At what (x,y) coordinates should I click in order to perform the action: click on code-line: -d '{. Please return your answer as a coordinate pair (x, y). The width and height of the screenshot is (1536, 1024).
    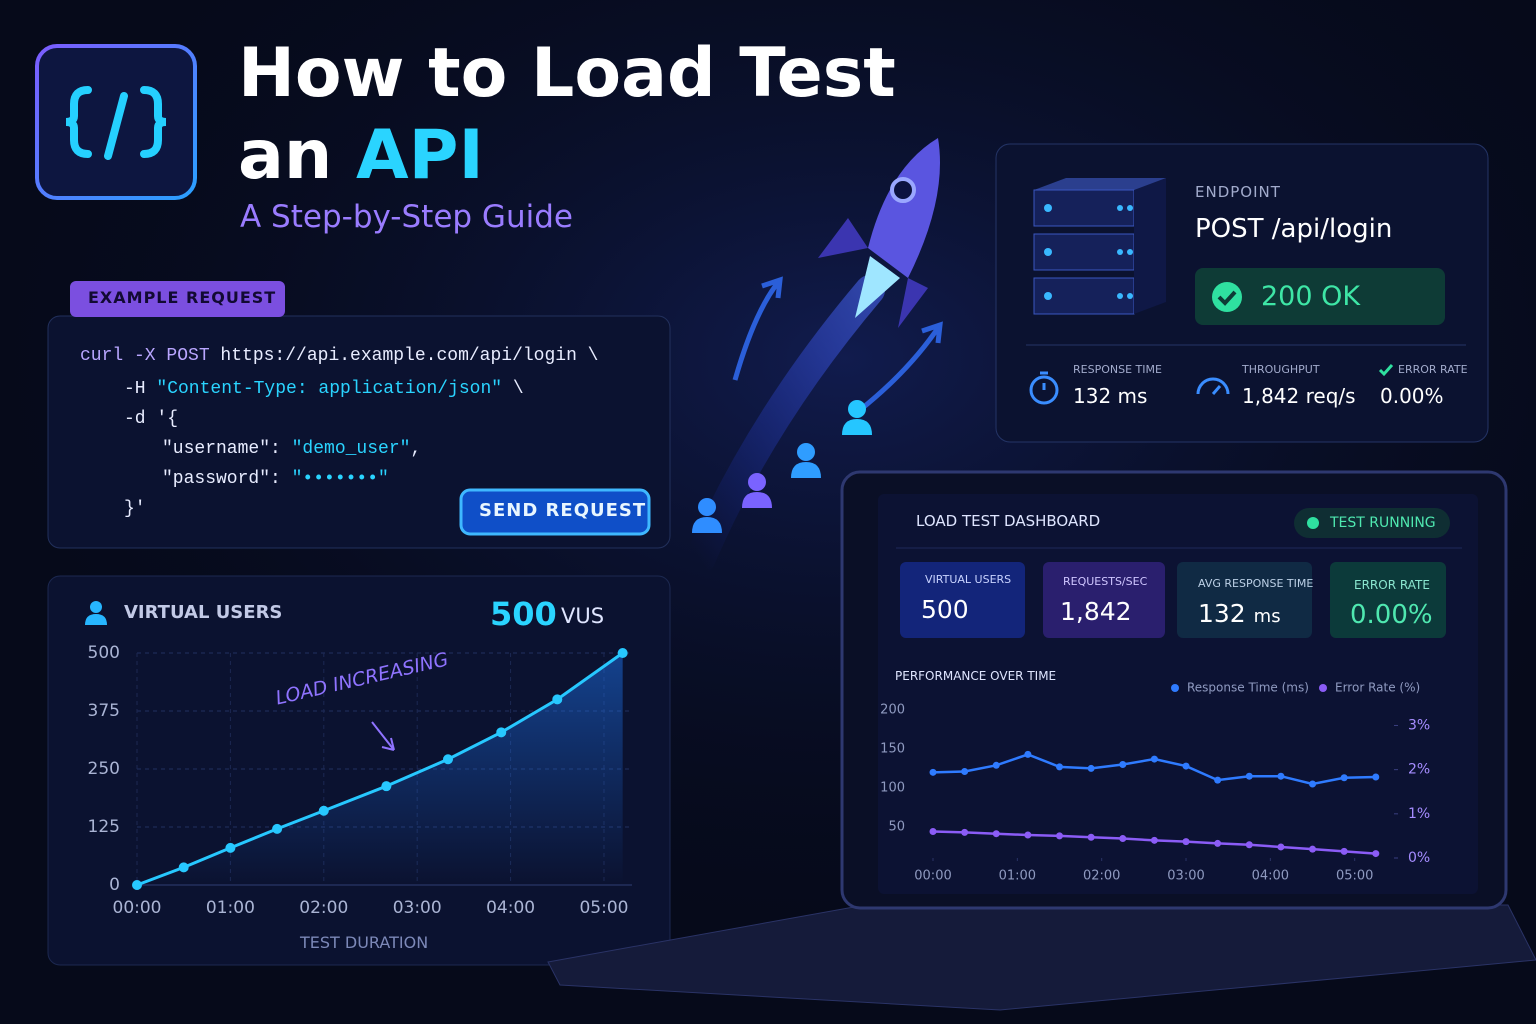
    Looking at the image, I should click on (151, 419).